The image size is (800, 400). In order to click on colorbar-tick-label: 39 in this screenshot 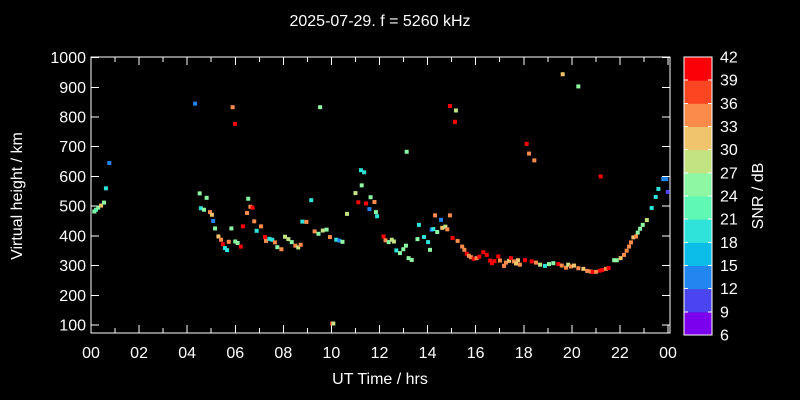, I will do `click(729, 81)`.